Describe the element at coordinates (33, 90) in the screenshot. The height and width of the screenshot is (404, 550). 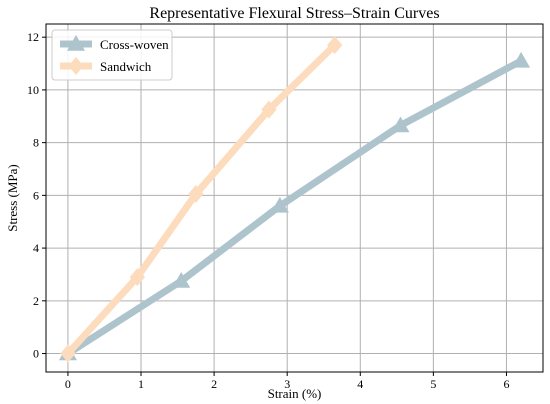
I see `y-tick-label: 10` at that location.